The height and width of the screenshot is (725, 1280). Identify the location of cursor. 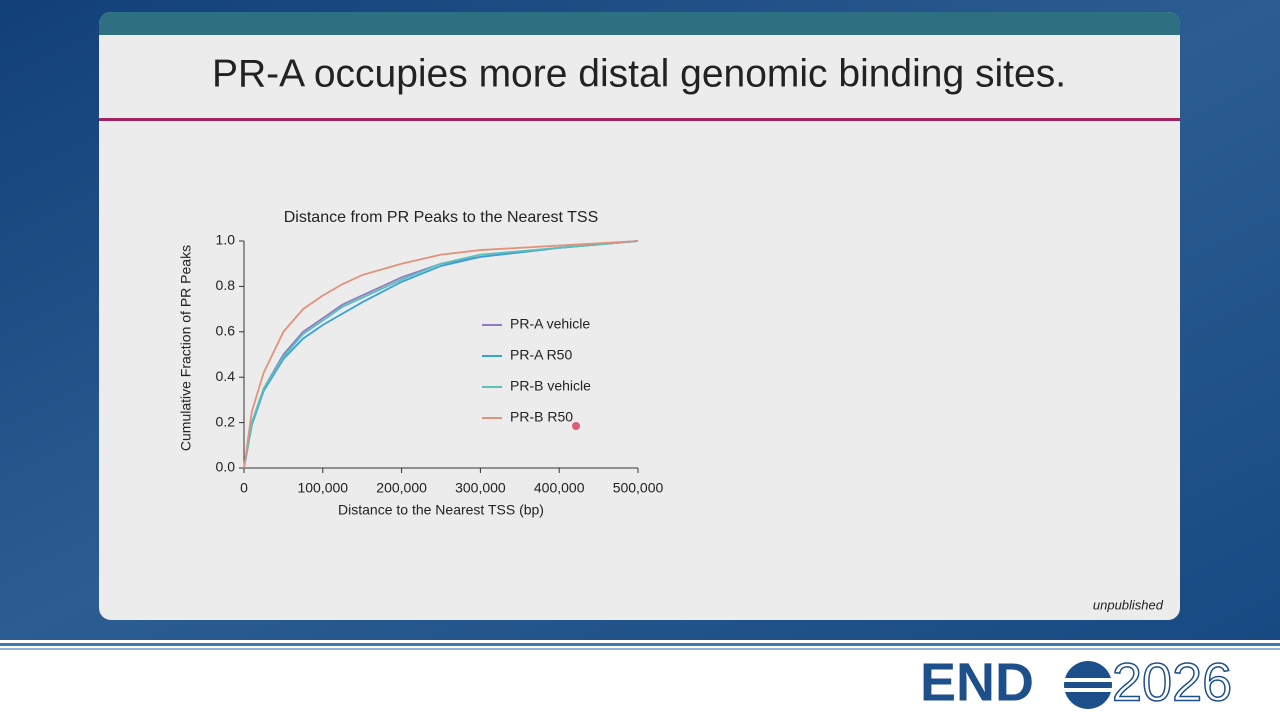
(576, 426).